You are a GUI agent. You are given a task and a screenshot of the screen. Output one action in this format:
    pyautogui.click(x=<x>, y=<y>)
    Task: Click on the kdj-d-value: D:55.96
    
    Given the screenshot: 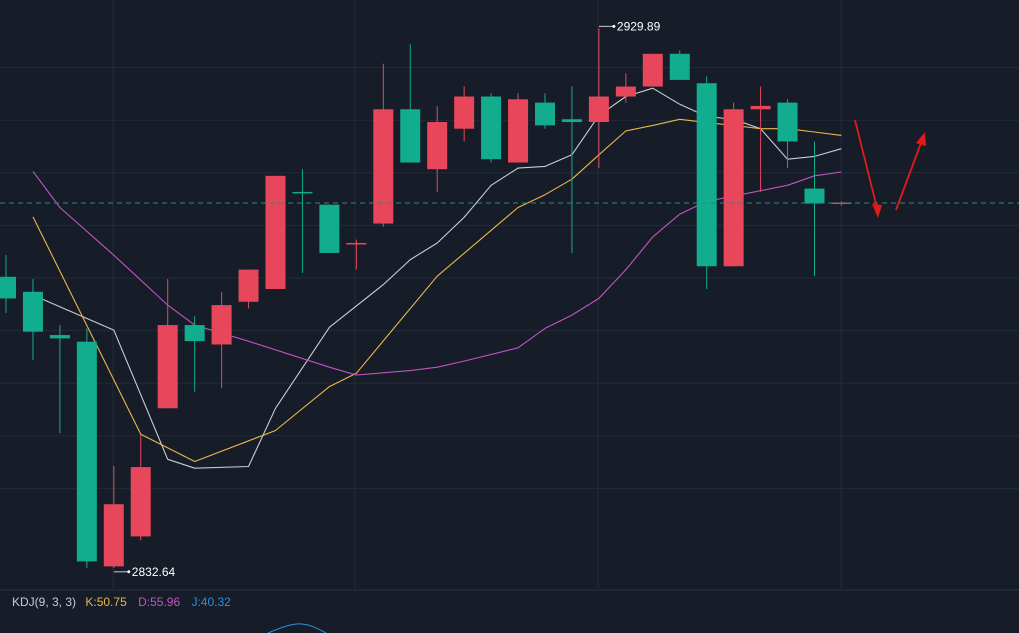 What is the action you would take?
    pyautogui.click(x=159, y=602)
    